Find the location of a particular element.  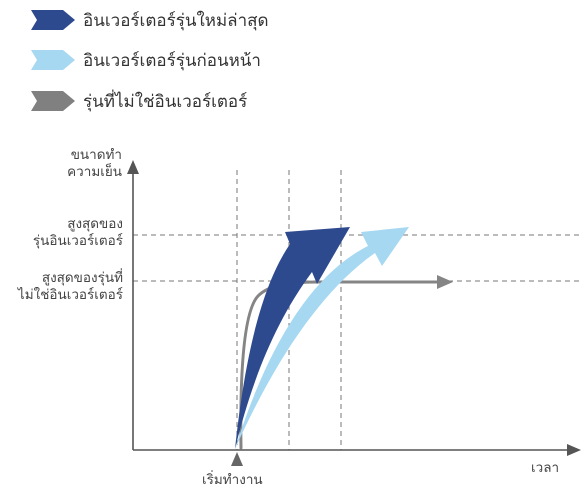

start-label: เริ่มทำงาน is located at coordinates (232, 480).